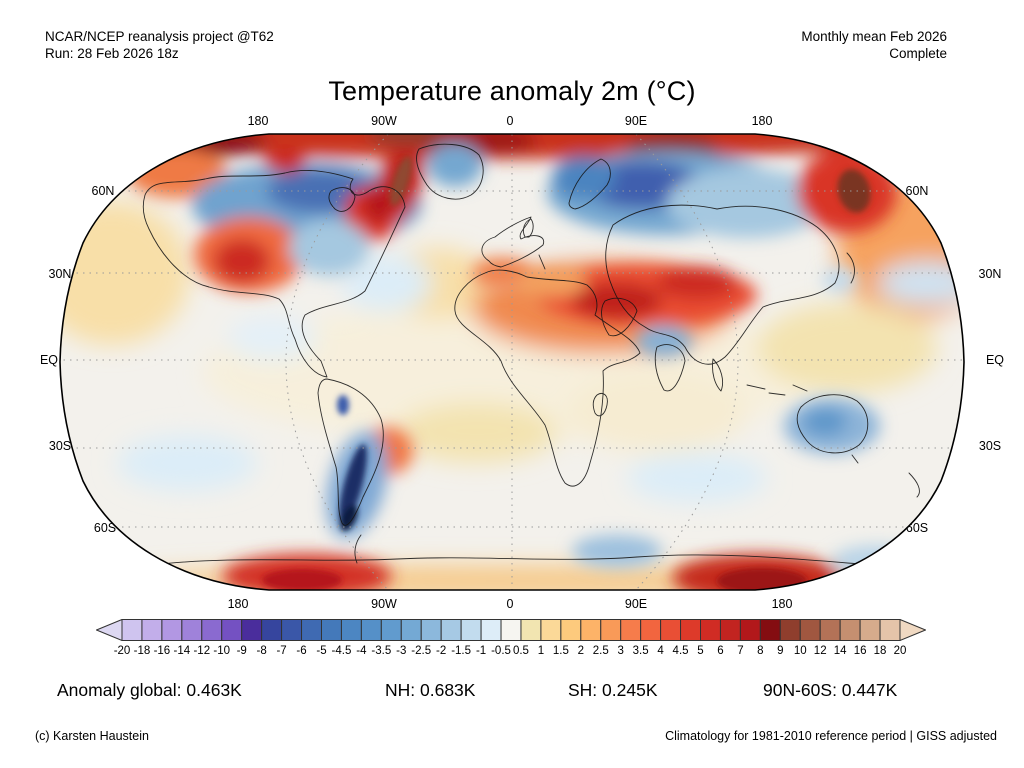  Describe the element at coordinates (381, 651) in the screenshot. I see `colorbar-tick: -3.5` at that location.